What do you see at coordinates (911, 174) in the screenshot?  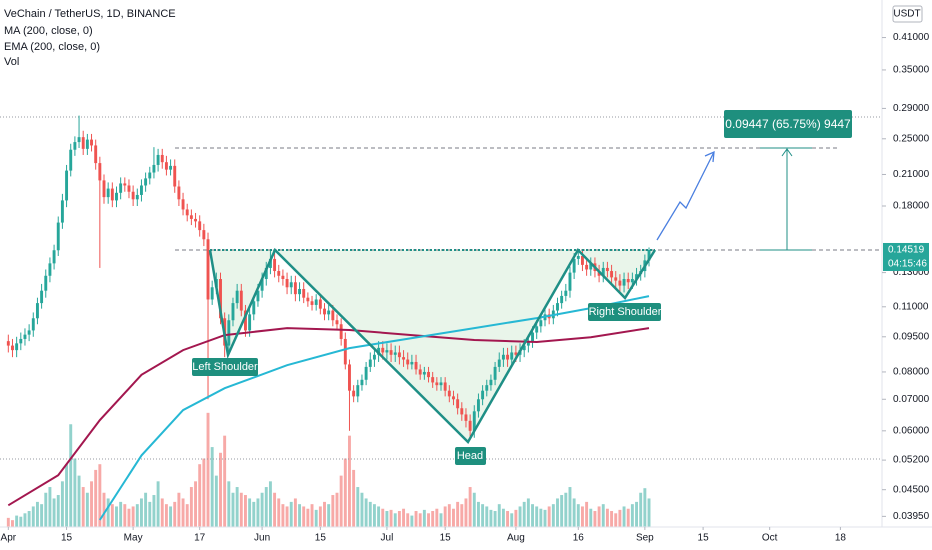 I see `y-tick-label: 0.21000` at bounding box center [911, 174].